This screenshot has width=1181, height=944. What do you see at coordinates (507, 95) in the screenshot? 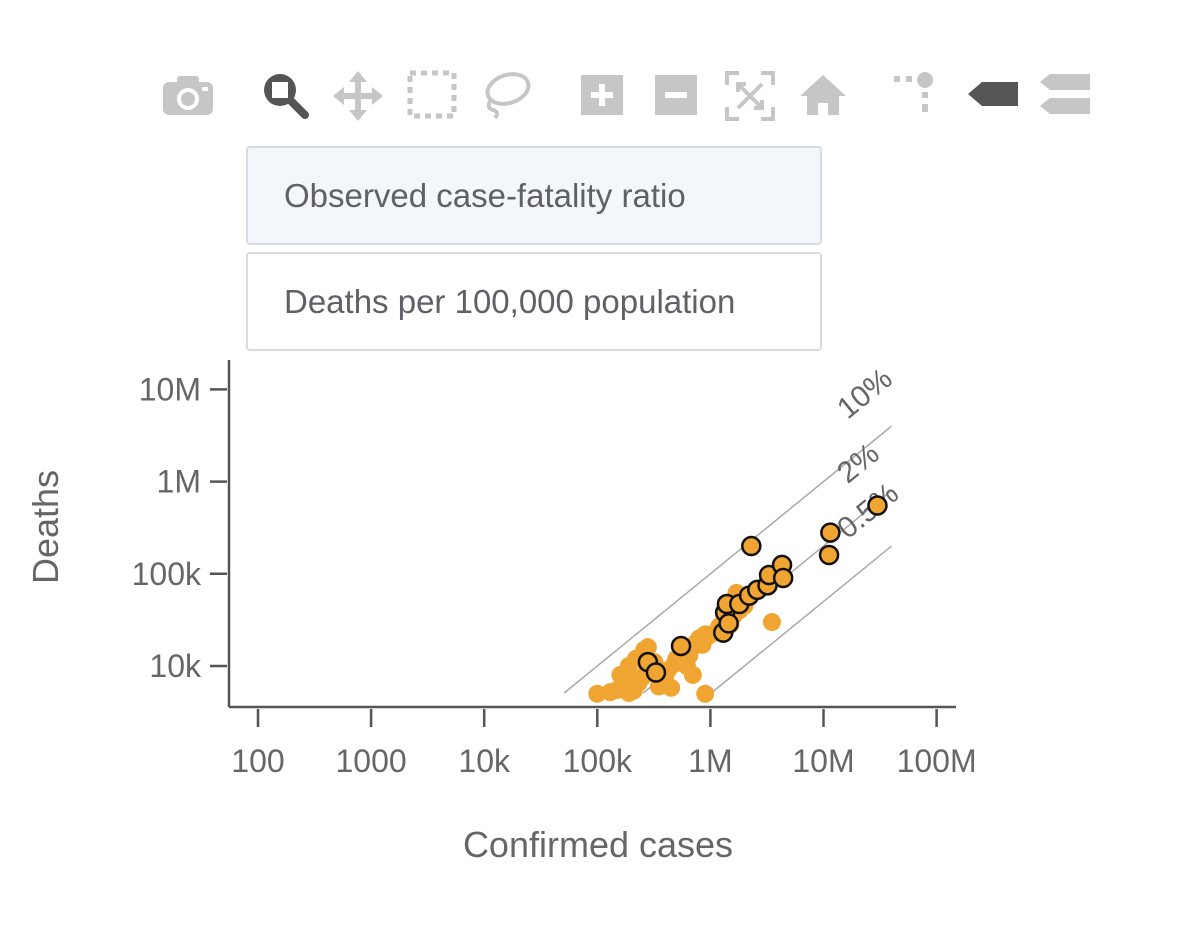
I see `lasso-select-icon` at bounding box center [507, 95].